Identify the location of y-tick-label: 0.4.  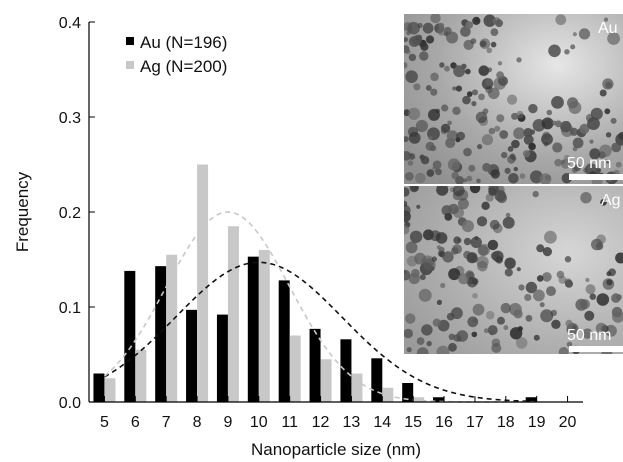
(70, 23).